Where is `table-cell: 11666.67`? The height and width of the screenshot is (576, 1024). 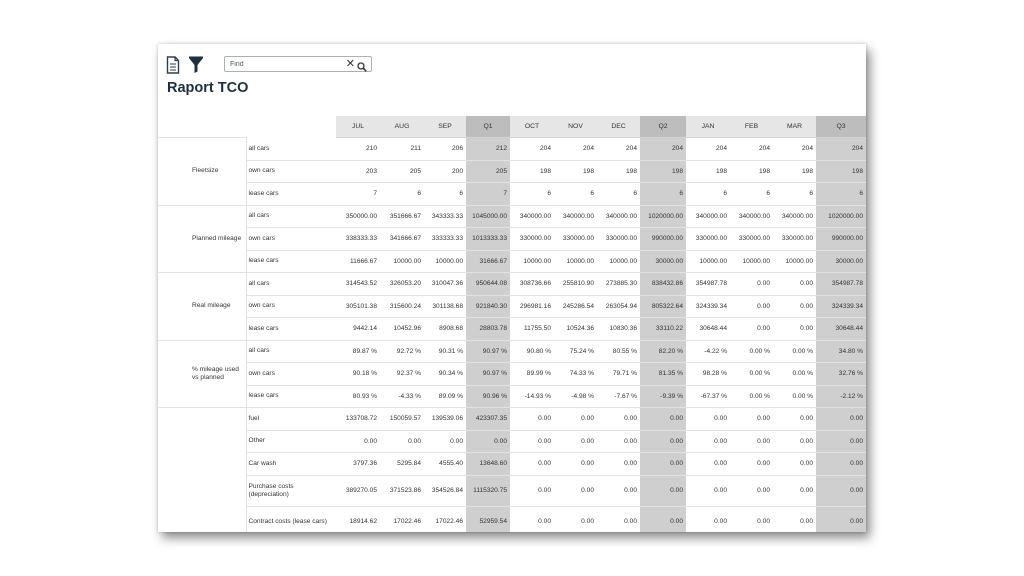
table-cell: 11666.67 is located at coordinates (358, 261).